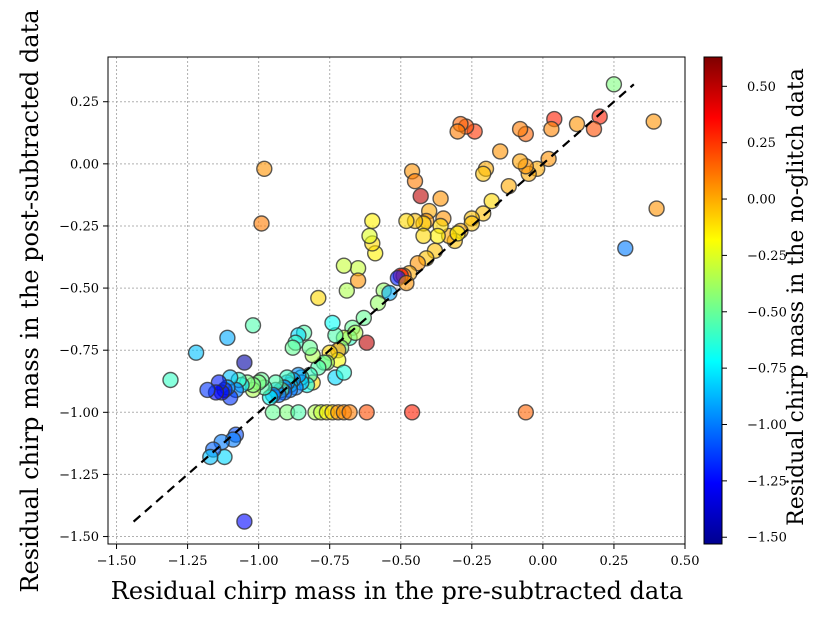  What do you see at coordinates (401, 561) in the screenshot?
I see `x-tick-label: −0.50` at bounding box center [401, 561].